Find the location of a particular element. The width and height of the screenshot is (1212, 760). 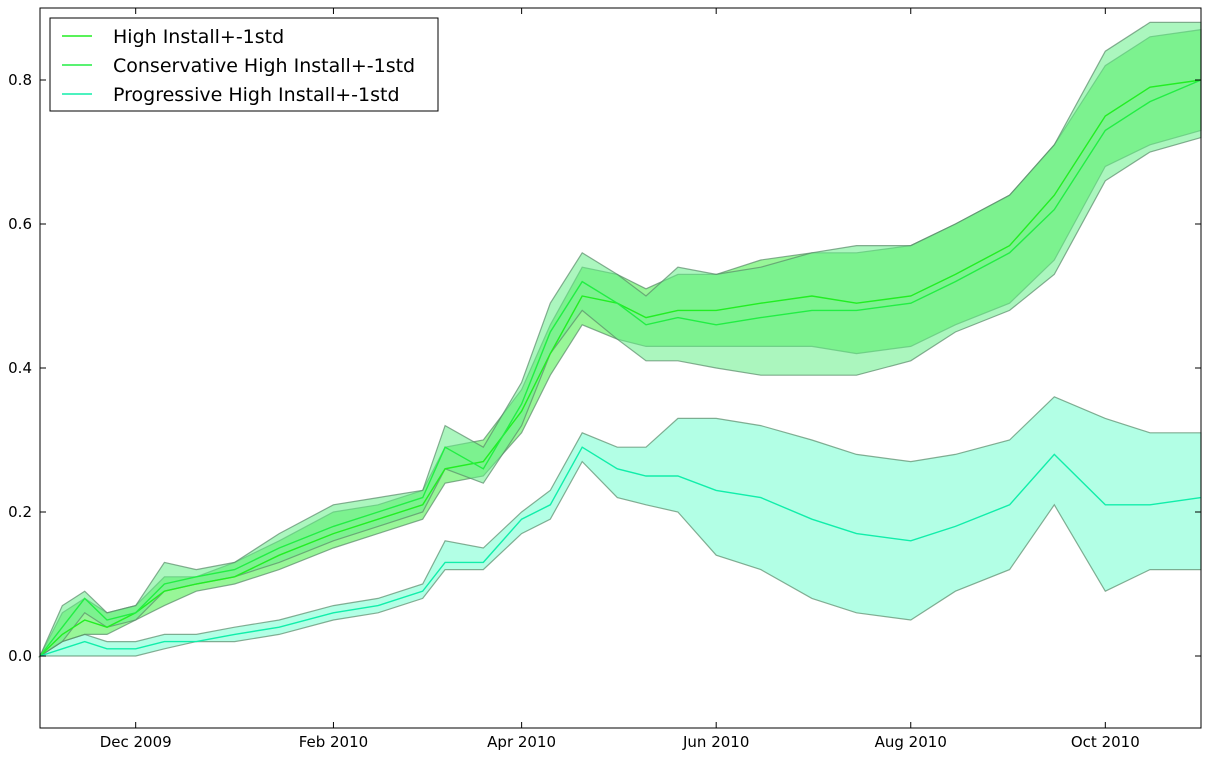

x-tick-label: Oct 2010 is located at coordinates (1105, 742).